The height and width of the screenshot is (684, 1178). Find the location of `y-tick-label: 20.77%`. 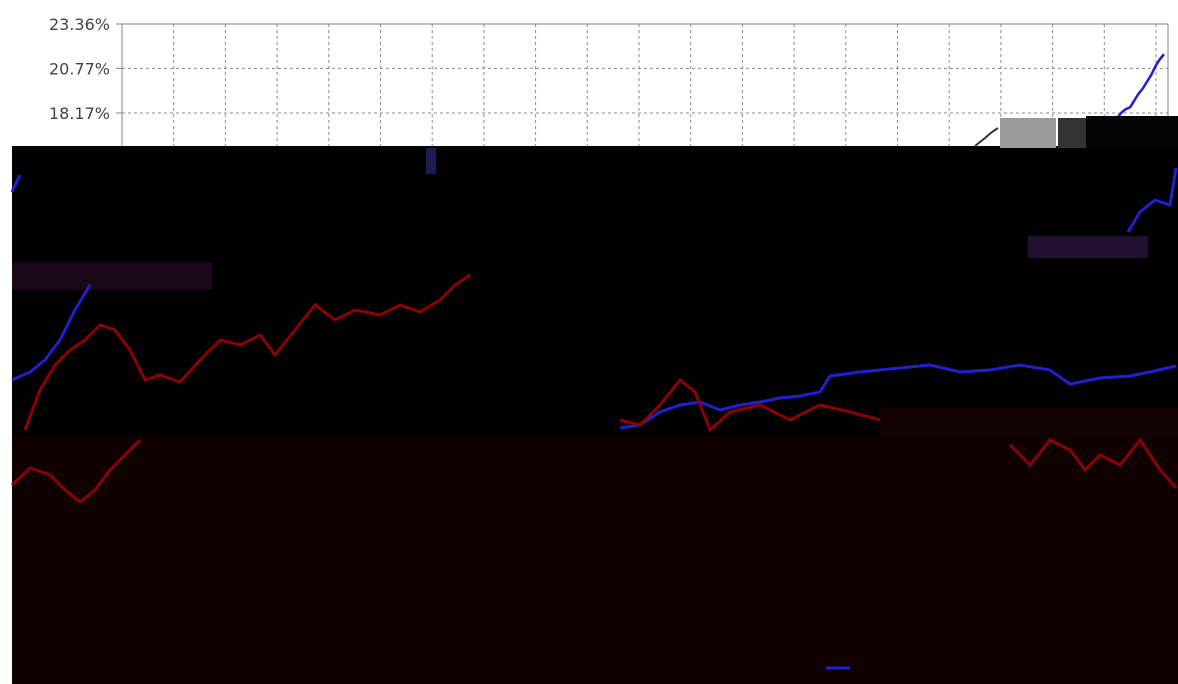

y-tick-label: 20.77% is located at coordinates (79, 68).